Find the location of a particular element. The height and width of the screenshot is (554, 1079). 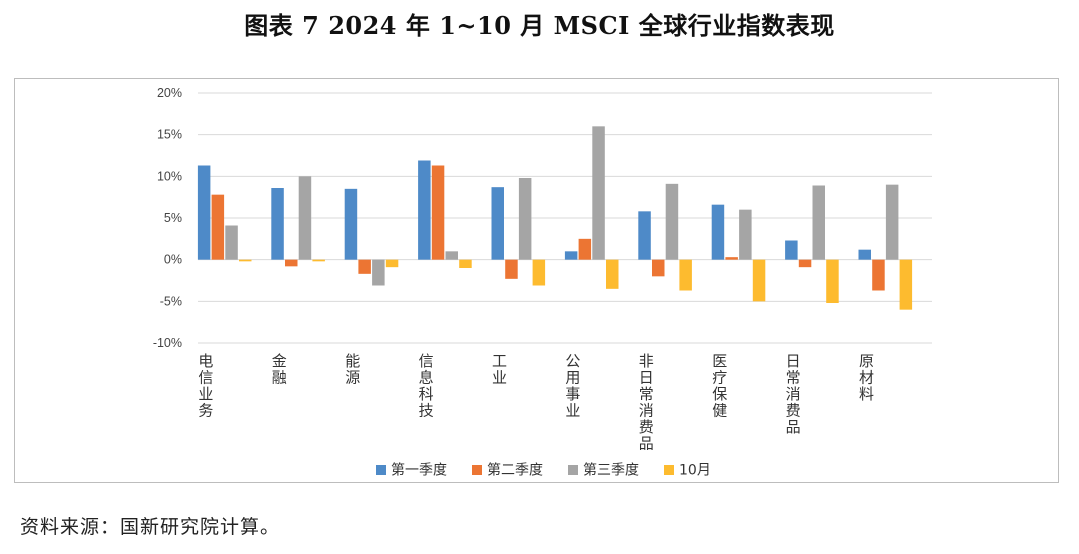

category-label-char: 融 is located at coordinates (279, 378).